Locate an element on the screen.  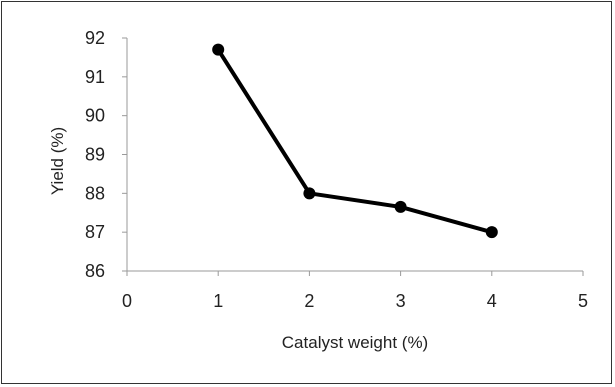
x-axis: 0 1 2 3 4 5 is located at coordinates (355, 290).